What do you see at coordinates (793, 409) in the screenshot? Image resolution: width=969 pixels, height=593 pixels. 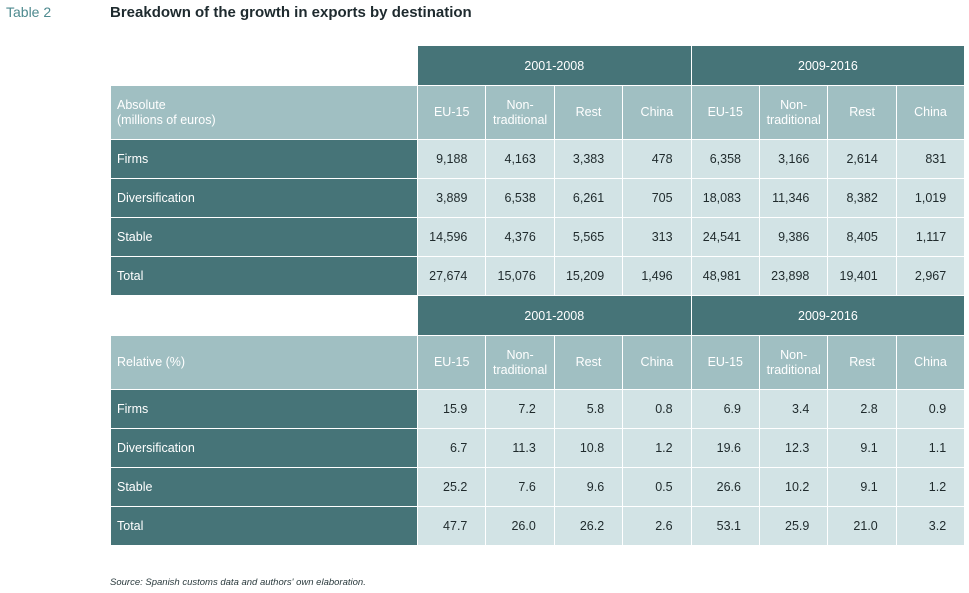 I see `table-cell: 3.4` at bounding box center [793, 409].